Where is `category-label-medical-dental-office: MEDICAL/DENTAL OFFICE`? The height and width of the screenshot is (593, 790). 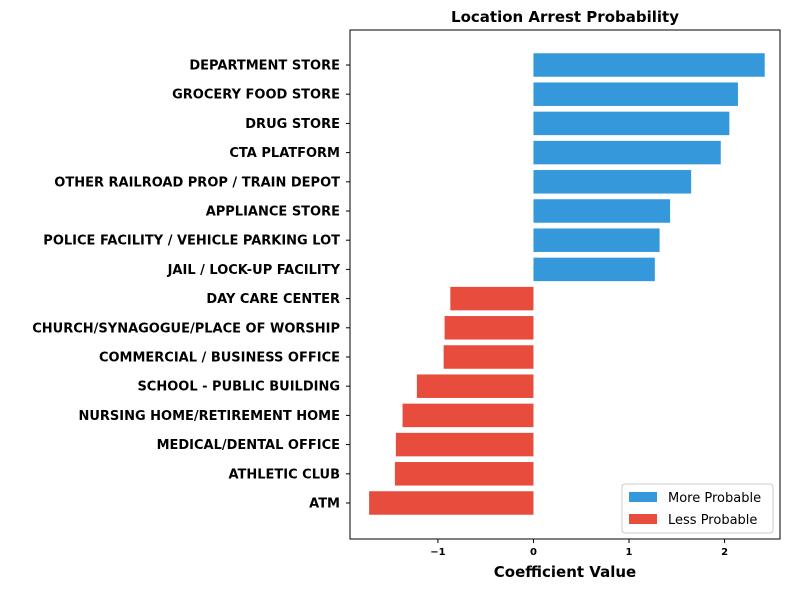 category-label-medical-dental-office: MEDICAL/DENTAL OFFICE is located at coordinates (248, 445).